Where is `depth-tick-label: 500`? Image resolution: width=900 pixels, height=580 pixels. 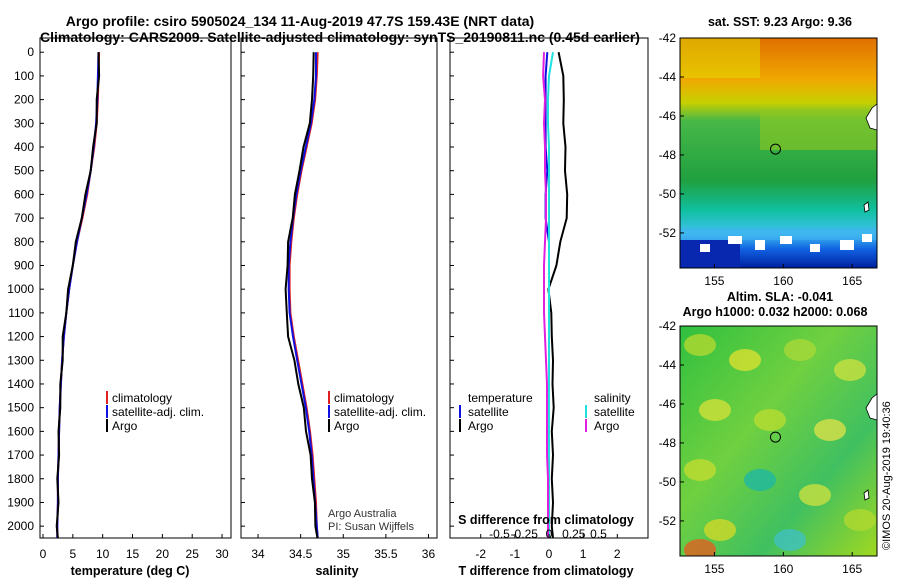 depth-tick-label: 500 is located at coordinates (24, 171).